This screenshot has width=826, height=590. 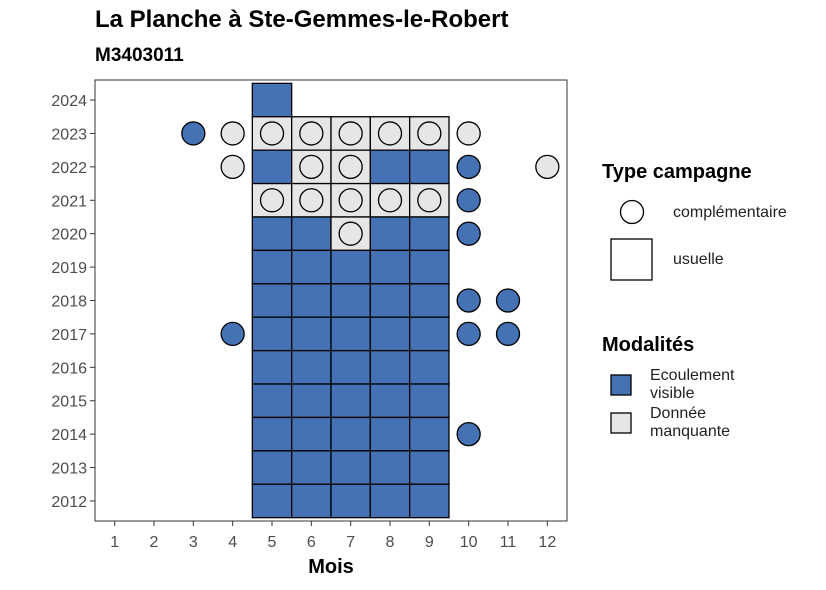 What do you see at coordinates (69, 368) in the screenshot?
I see `y-tick-label: 2016` at bounding box center [69, 368].